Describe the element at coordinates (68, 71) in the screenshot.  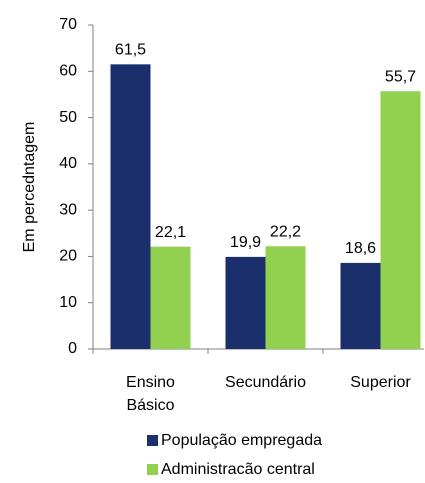
I see `y-tick-label: 60` at that location.